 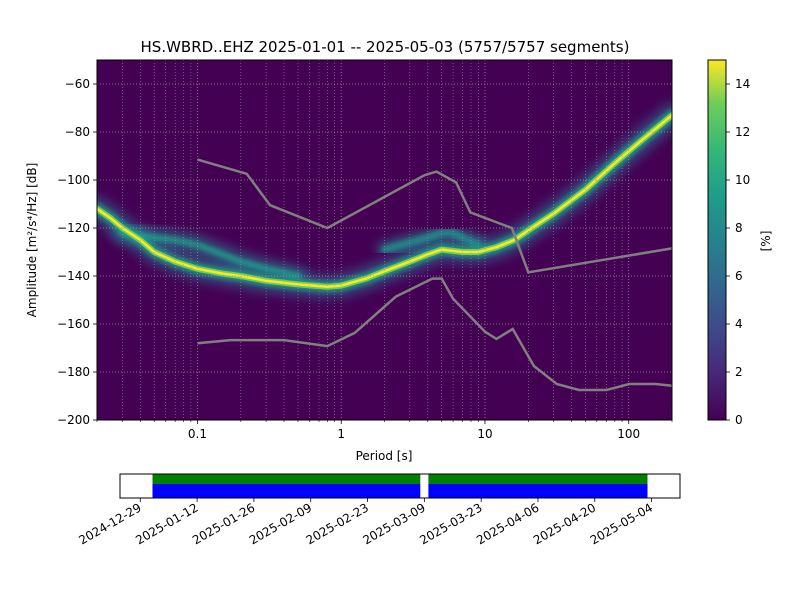 I want to click on colorbar-tick-label: 8, so click(x=739, y=228).